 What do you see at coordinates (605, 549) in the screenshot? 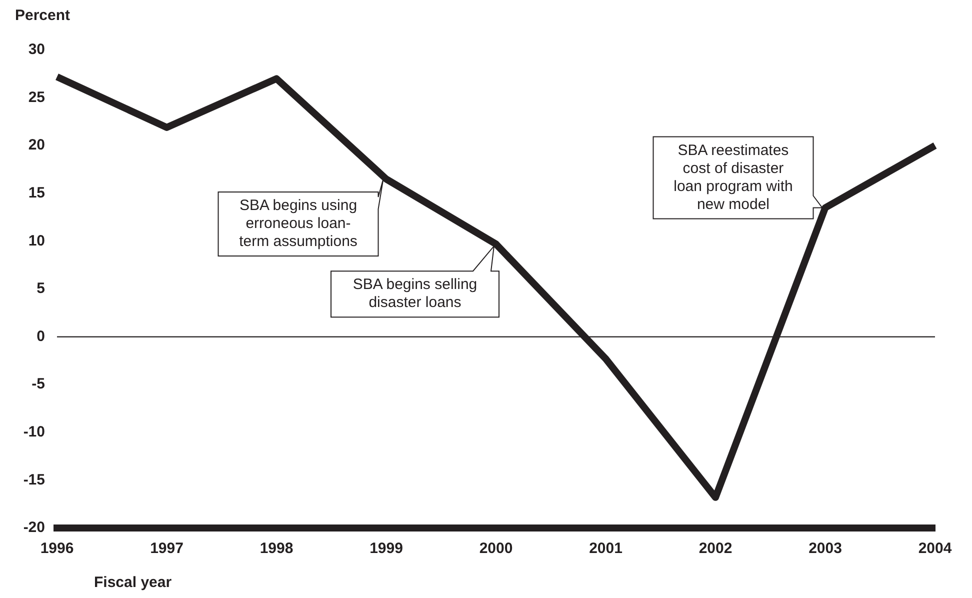
I see `x-tick-label: 2001` at bounding box center [605, 549].